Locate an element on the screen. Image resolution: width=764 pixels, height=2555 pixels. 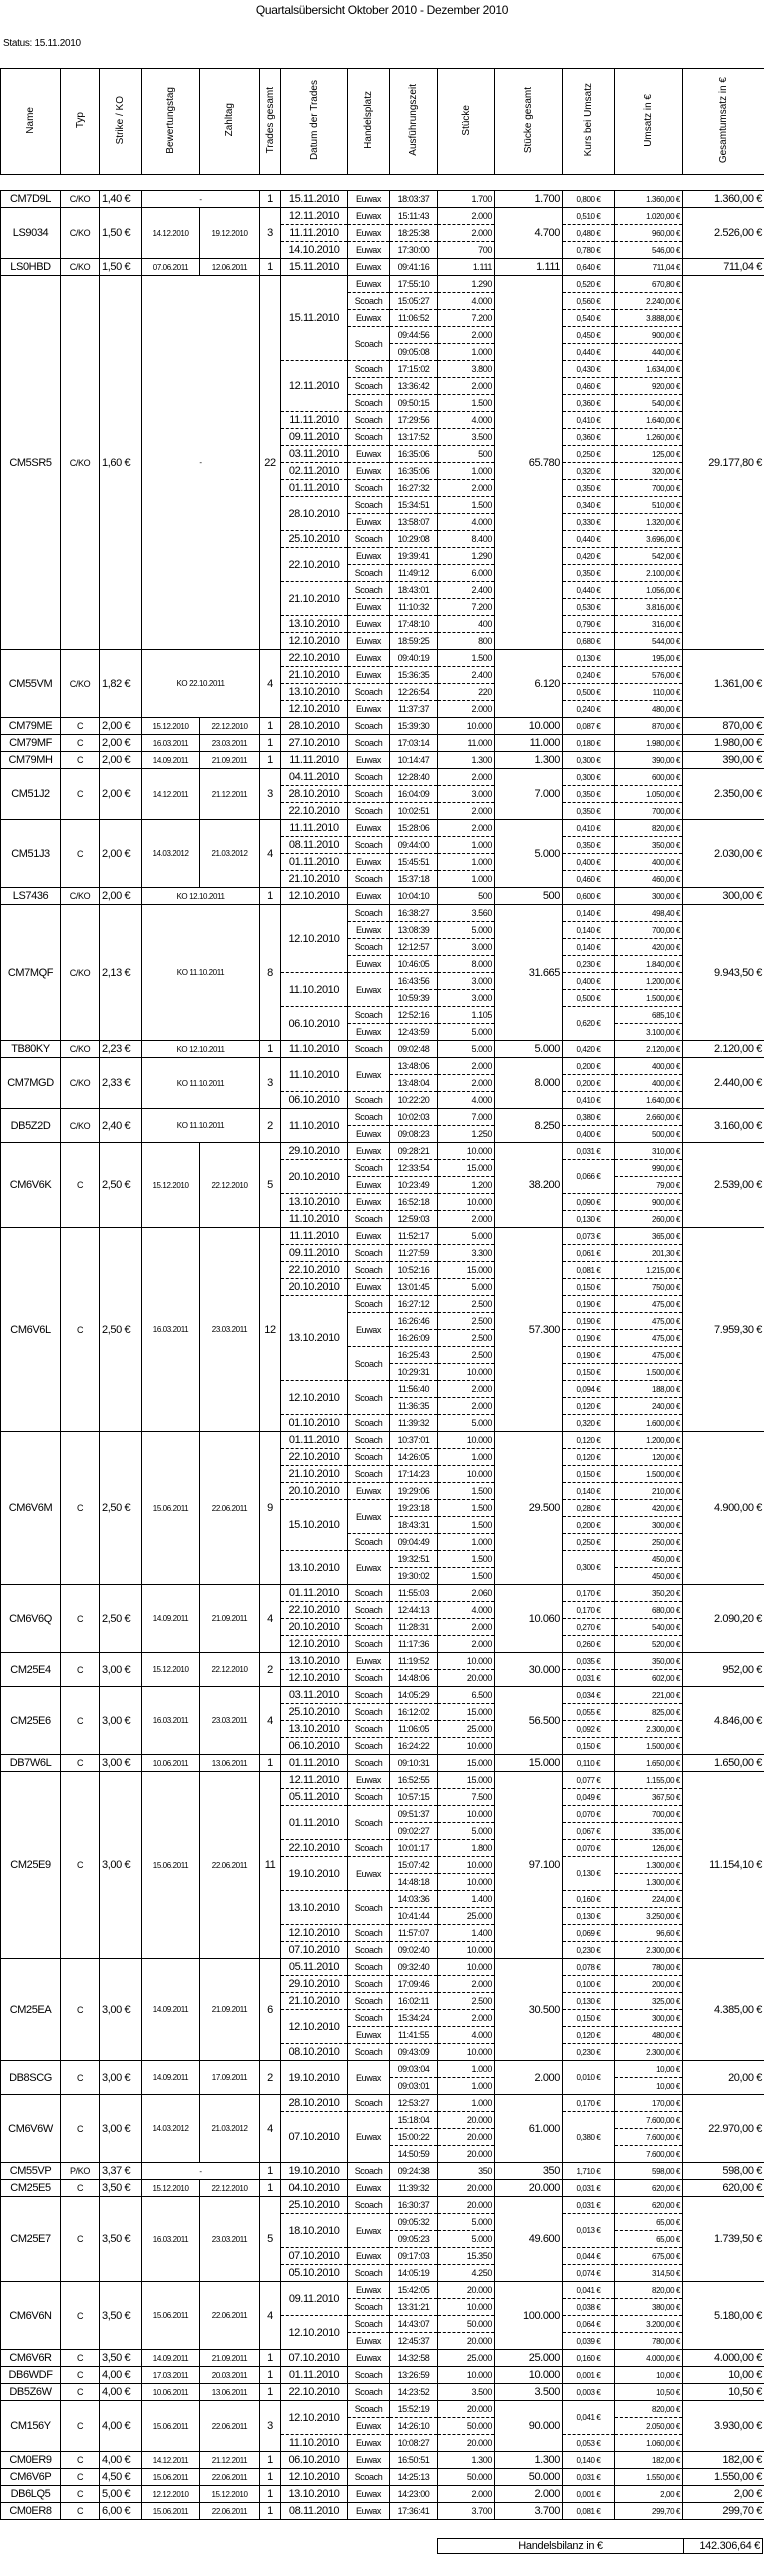
quantity-total: 100.000 is located at coordinates (528, 2315).